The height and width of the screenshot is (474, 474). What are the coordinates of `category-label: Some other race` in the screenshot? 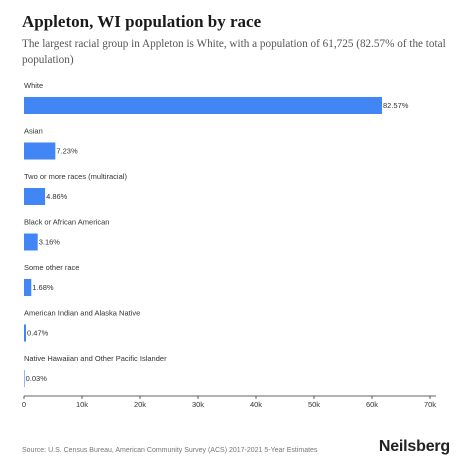 It's located at (51, 267).